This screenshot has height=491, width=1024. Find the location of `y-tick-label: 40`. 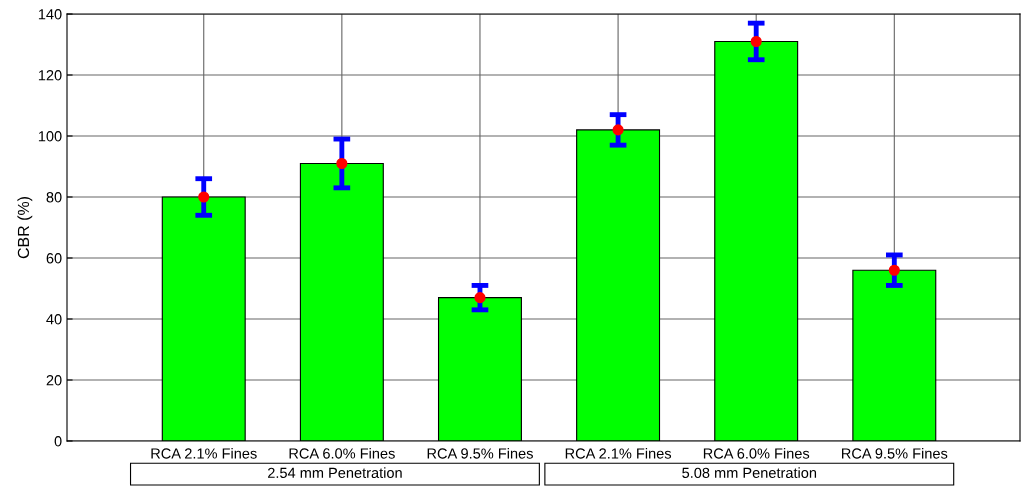

y-tick-label: 40 is located at coordinates (54, 319).